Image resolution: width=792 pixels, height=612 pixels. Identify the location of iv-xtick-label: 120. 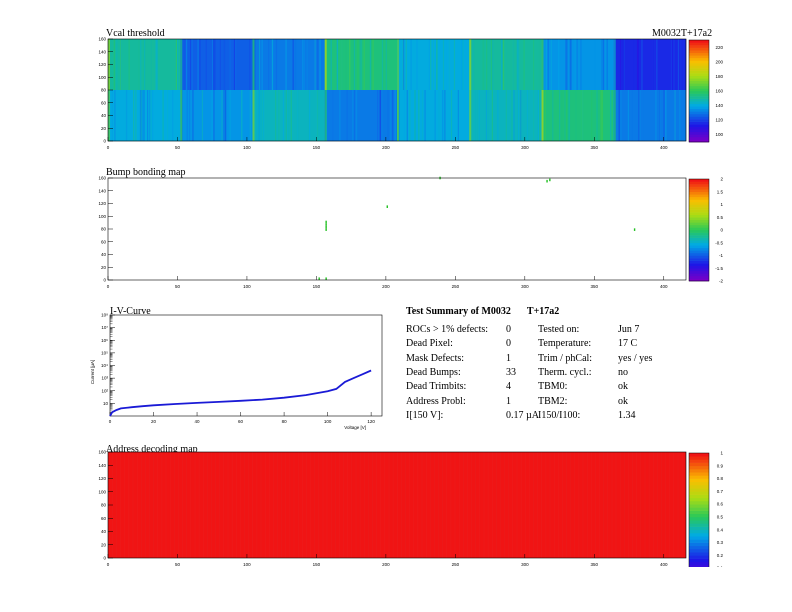
(371, 421).